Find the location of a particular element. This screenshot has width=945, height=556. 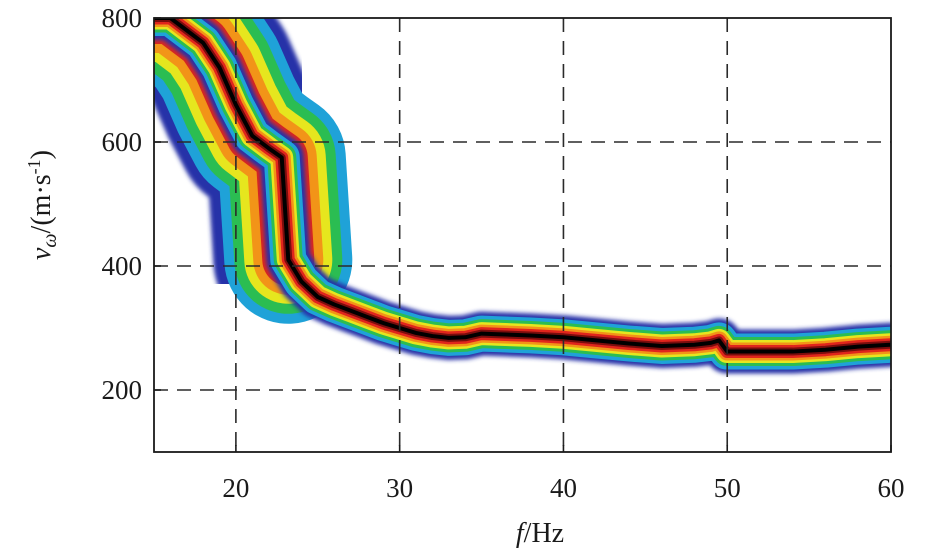

x-ticks: 20 30 40 50 60 is located at coordinates (563, 474).